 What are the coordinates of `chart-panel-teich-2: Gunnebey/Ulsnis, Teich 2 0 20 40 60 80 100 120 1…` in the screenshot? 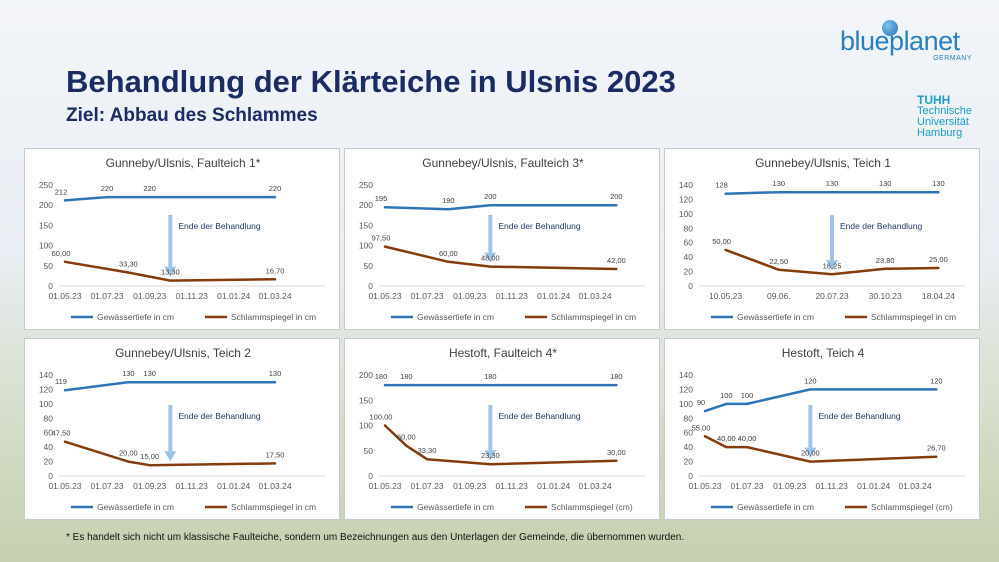 It's located at (182, 429).